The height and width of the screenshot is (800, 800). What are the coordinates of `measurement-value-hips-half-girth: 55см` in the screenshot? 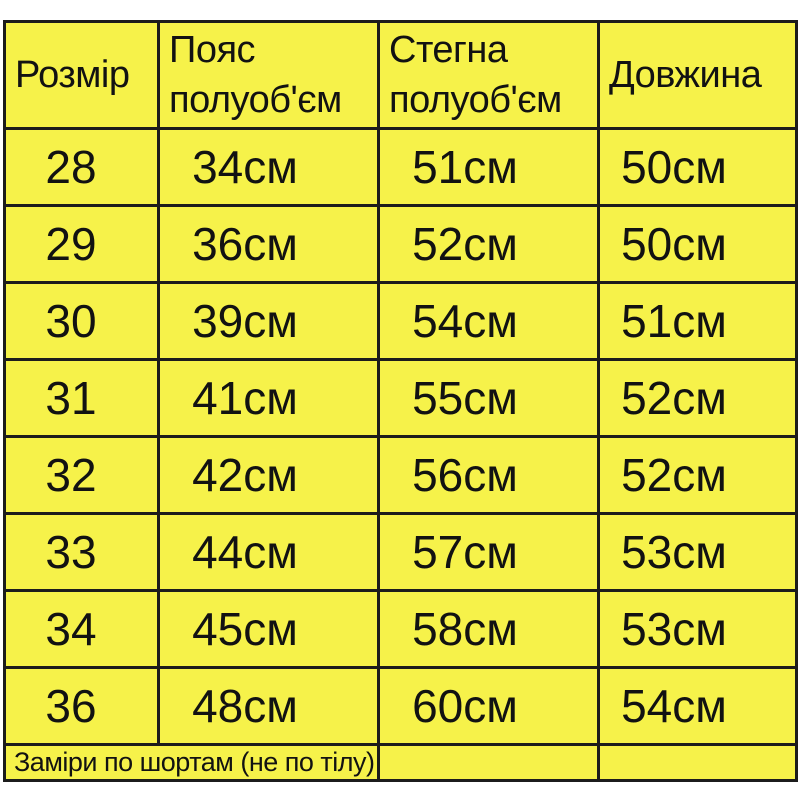 It's located at (488, 398).